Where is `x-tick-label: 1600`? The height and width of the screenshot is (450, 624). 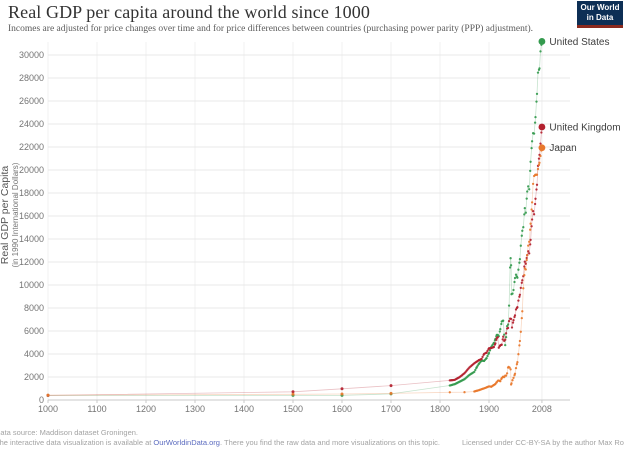
x-tick-label: 1600 is located at coordinates (342, 409).